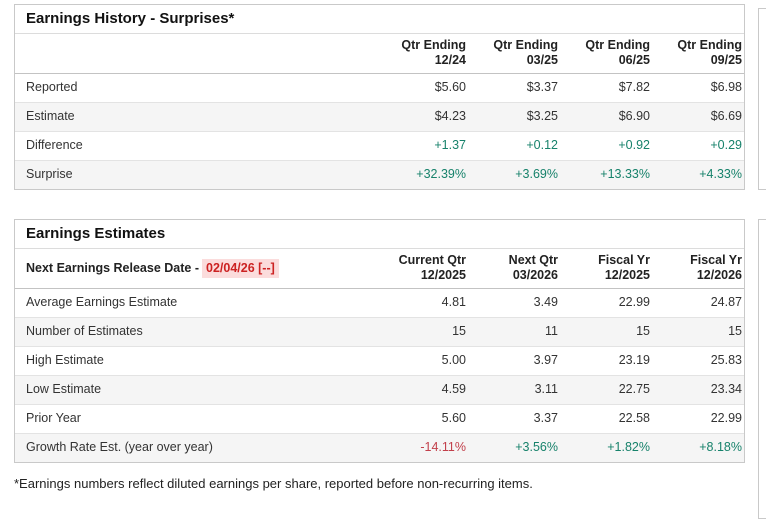 The image size is (766, 519). Describe the element at coordinates (606, 447) in the screenshot. I see `table-cell: +1.82%` at that location.